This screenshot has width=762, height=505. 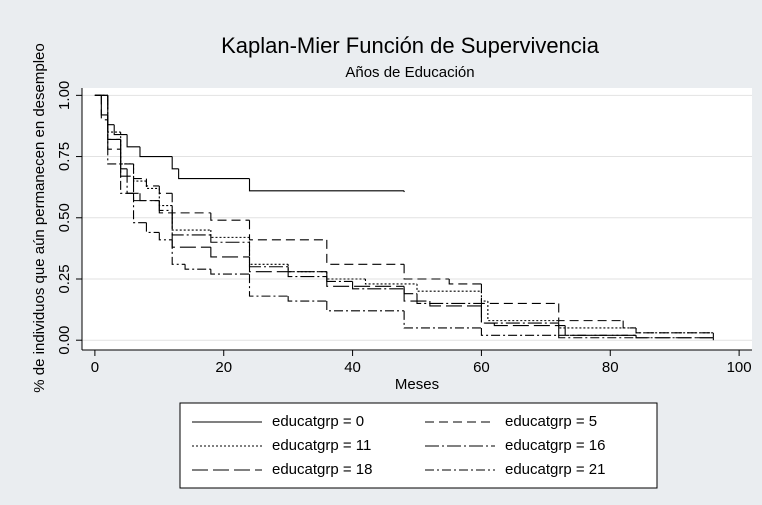 I want to click on y-tick-label: 0.00, so click(x=64, y=340).